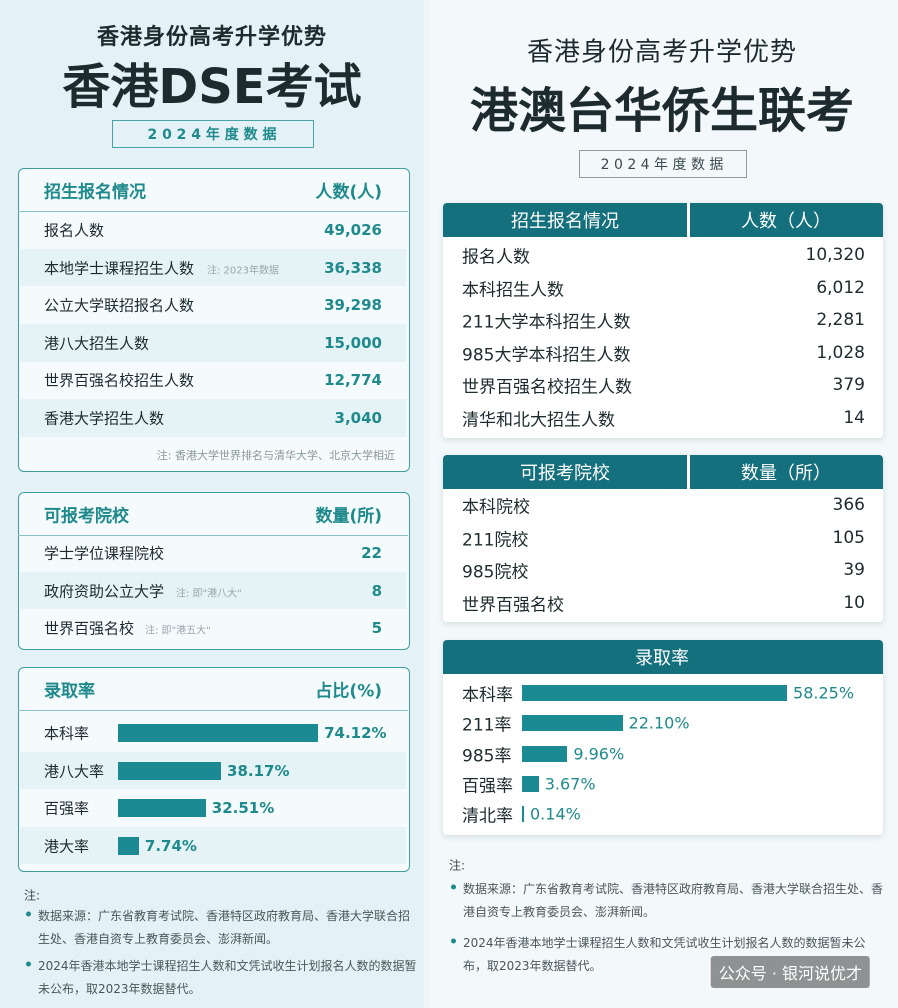 Image resolution: width=898 pixels, height=1008 pixels. What do you see at coordinates (104, 591) in the screenshot?
I see `row-label: 政府资助公立大学` at bounding box center [104, 591].